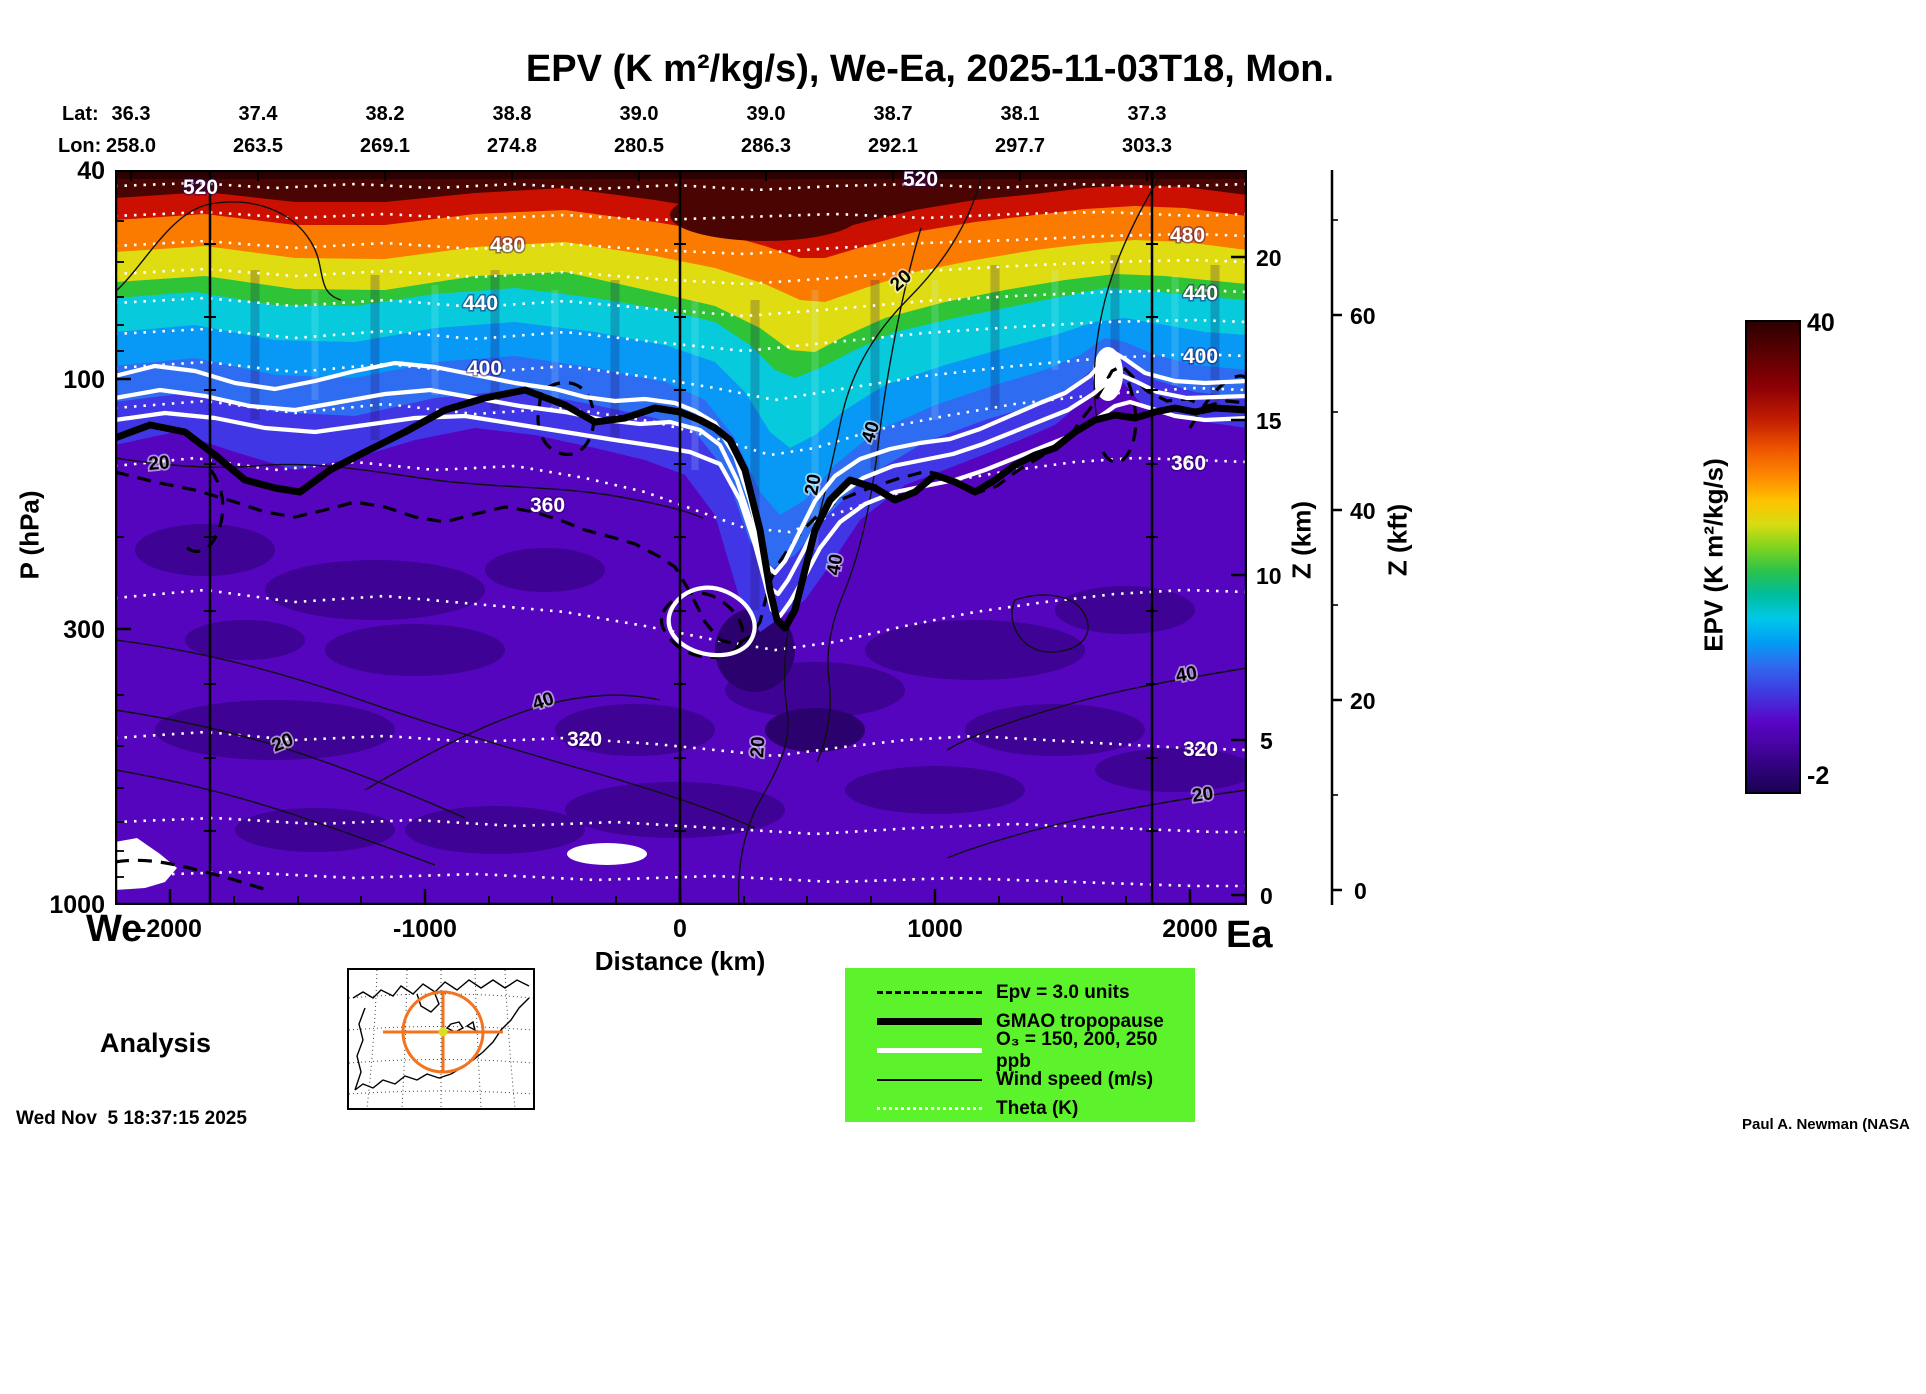  What do you see at coordinates (1269, 576) in the screenshot?
I see `zkm-tick: 10` at bounding box center [1269, 576].